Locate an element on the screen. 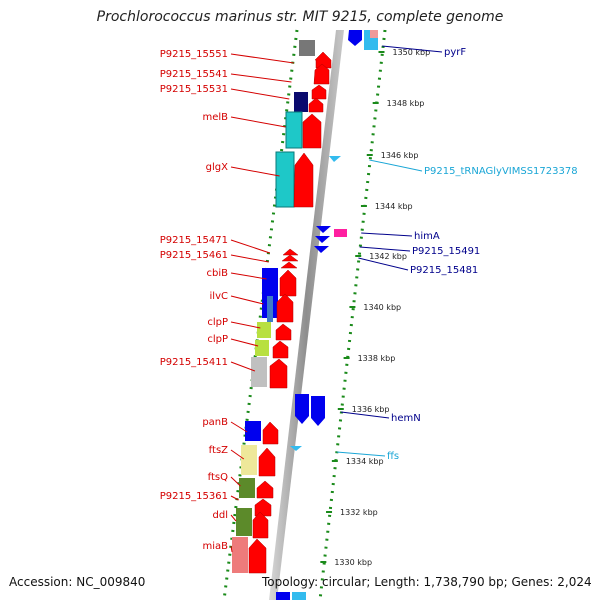 The width and height of the screenshot is (600, 600). right-gene-label: ffs is located at coordinates (393, 456).